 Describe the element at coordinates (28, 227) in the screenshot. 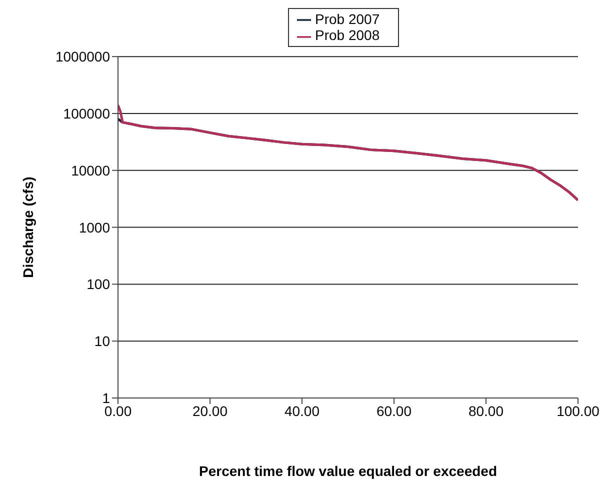

I see `y-axis-title: Discharge (cfs)` at that location.